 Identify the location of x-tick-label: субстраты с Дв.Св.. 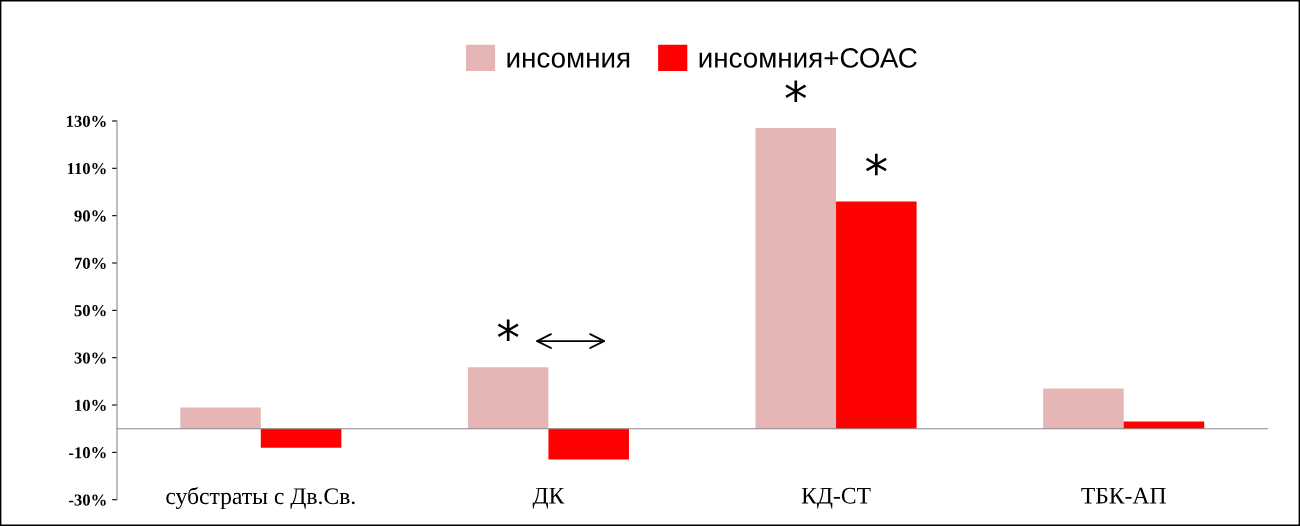
(260, 498).